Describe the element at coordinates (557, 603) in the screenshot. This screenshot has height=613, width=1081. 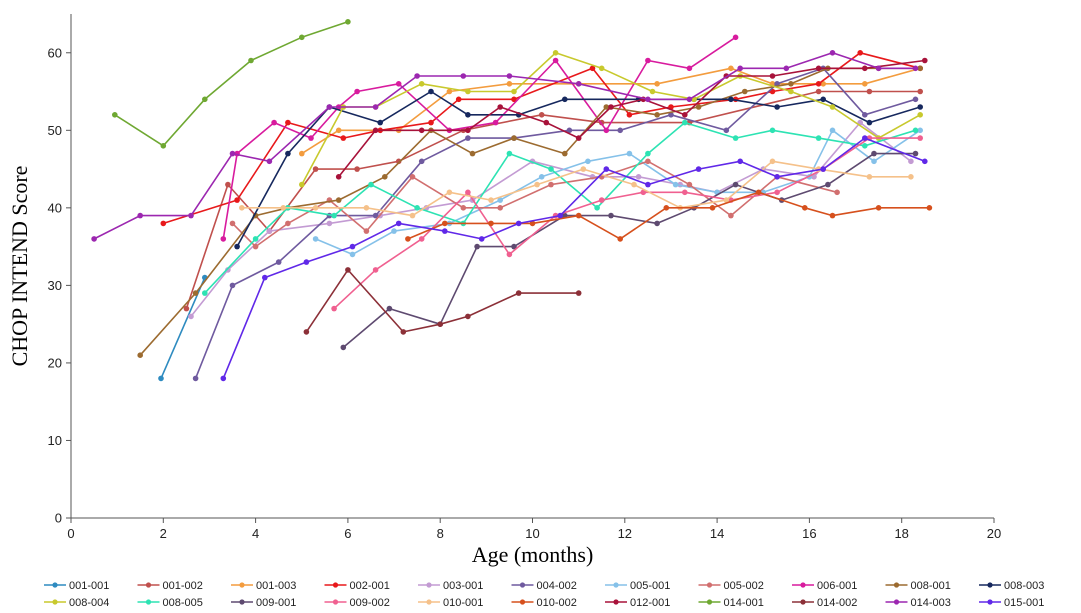
I see `legend-label: 010-002` at that location.